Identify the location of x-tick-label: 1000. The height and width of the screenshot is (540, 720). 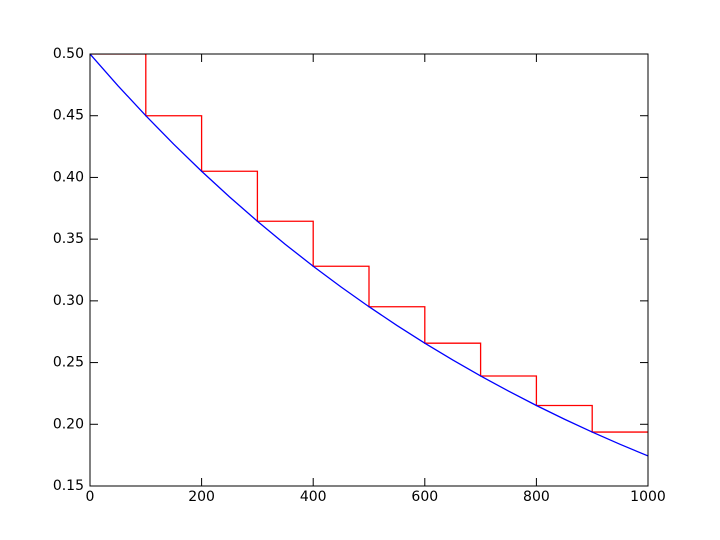
(648, 497).